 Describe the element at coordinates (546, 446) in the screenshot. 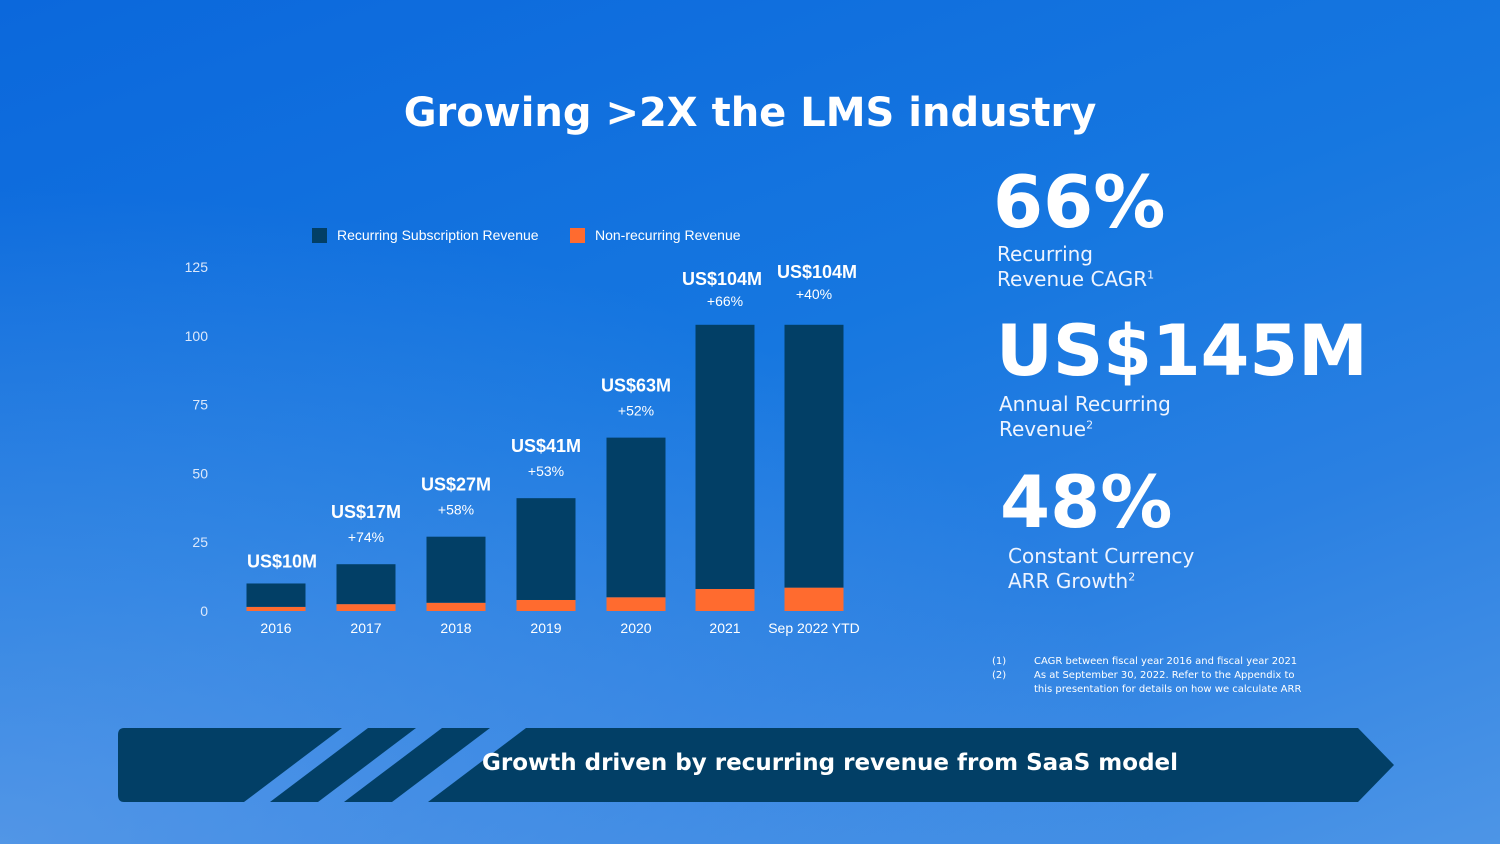

I see `total-label: US$41M` at that location.